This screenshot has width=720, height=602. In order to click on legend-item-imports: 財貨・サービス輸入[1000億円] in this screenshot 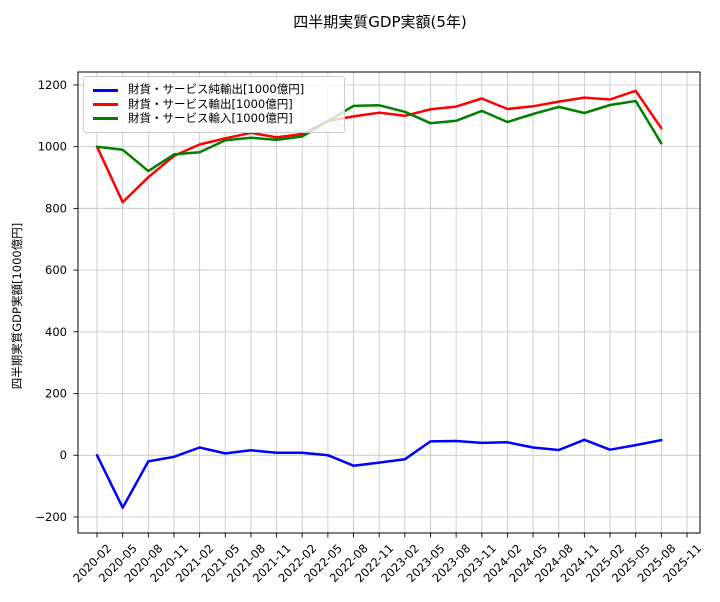, I will do `click(218, 119)`.